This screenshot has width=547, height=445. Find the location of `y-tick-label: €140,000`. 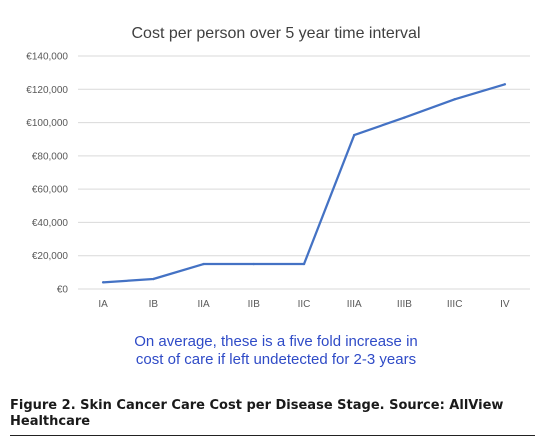

y-tick-label: €140,000 is located at coordinates (47, 57).